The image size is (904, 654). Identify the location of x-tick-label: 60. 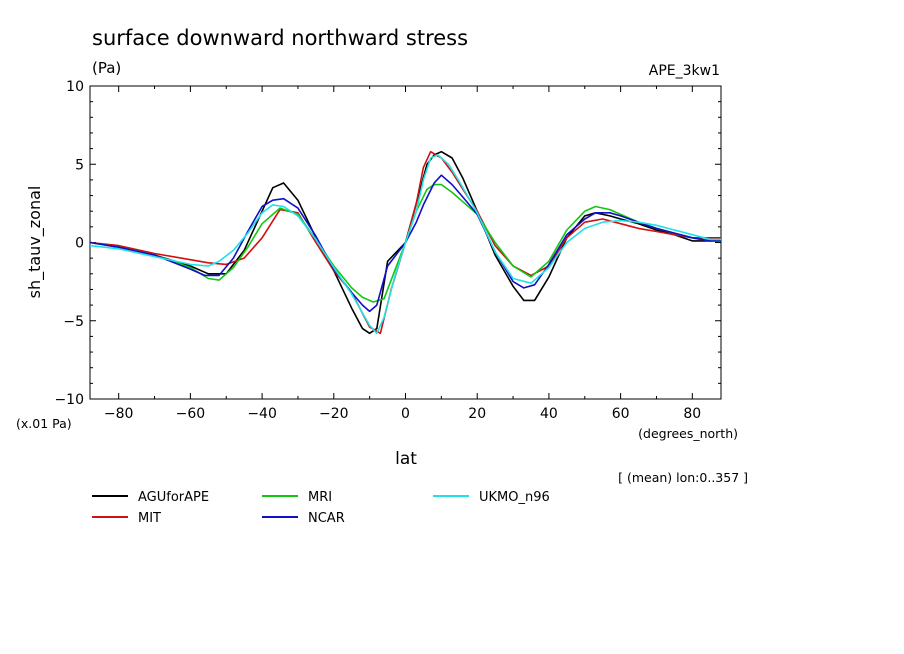
(621, 414).